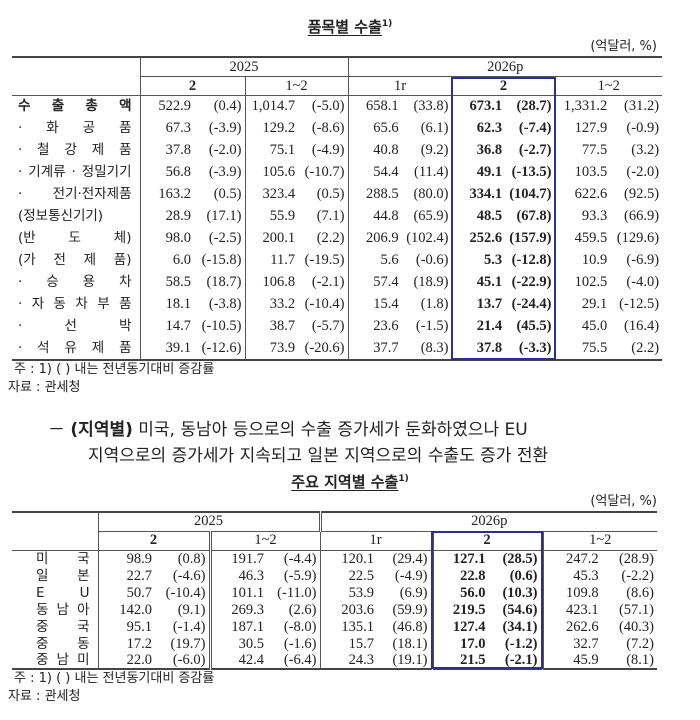 Image resolution: width=700 pixels, height=720 pixels. I want to click on change-rate: (0.4), so click(227, 106).